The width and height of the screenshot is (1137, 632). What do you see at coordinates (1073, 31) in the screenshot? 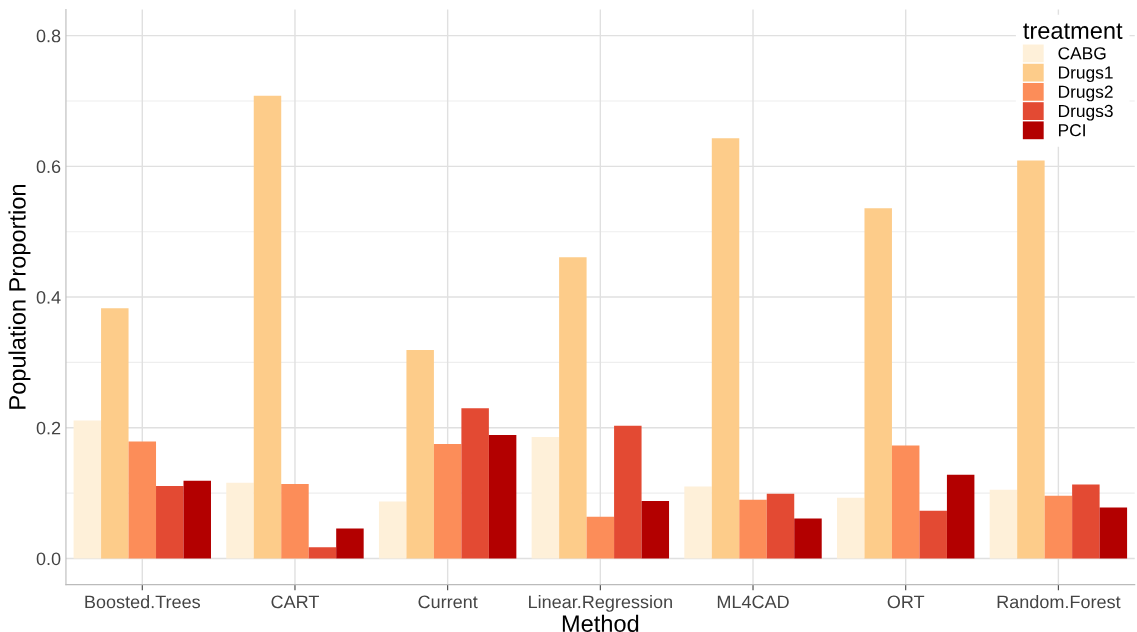
I see `legend-title: treatment` at bounding box center [1073, 31].